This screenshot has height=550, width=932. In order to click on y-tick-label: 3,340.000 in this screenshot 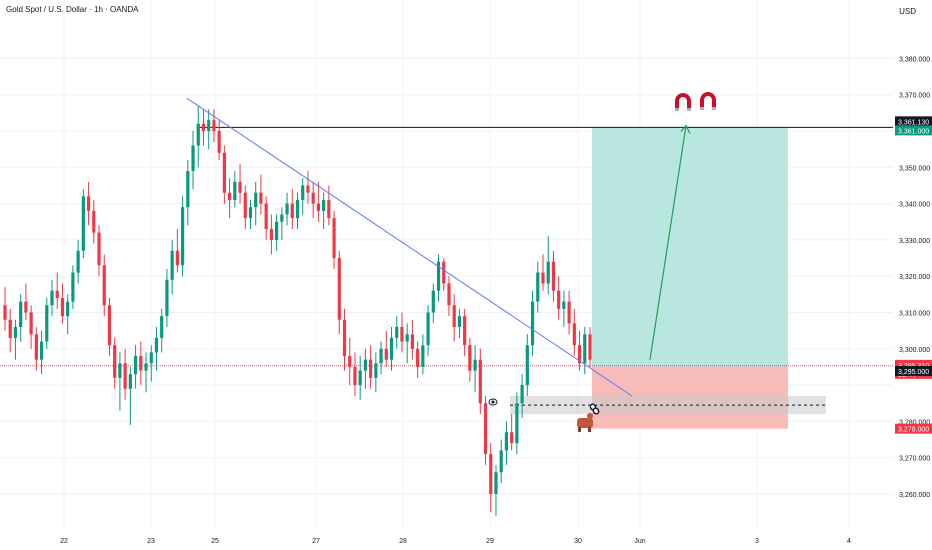, I will do `click(914, 205)`.